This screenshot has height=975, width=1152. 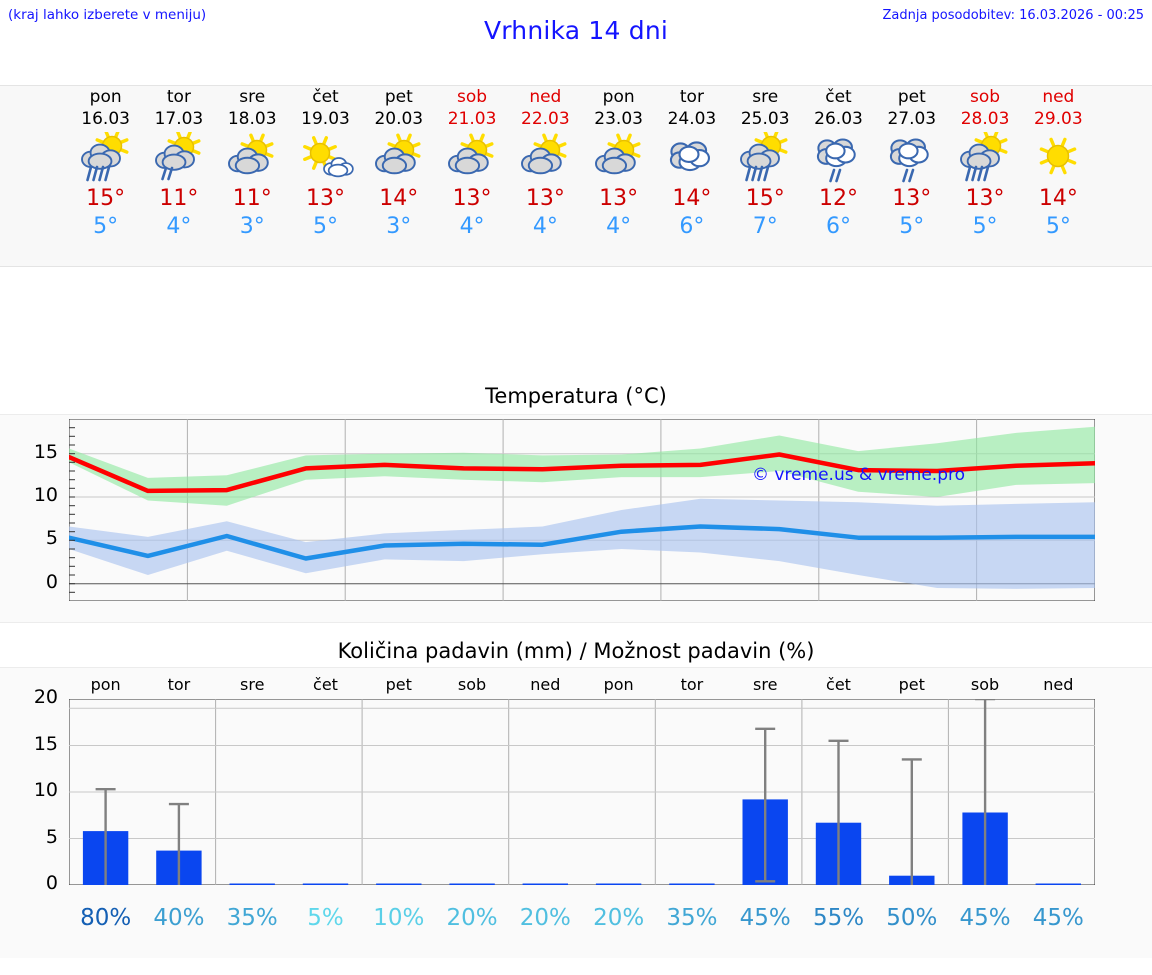 I want to click on temperature-chart-title: Temperatura (°C), so click(x=576, y=397).